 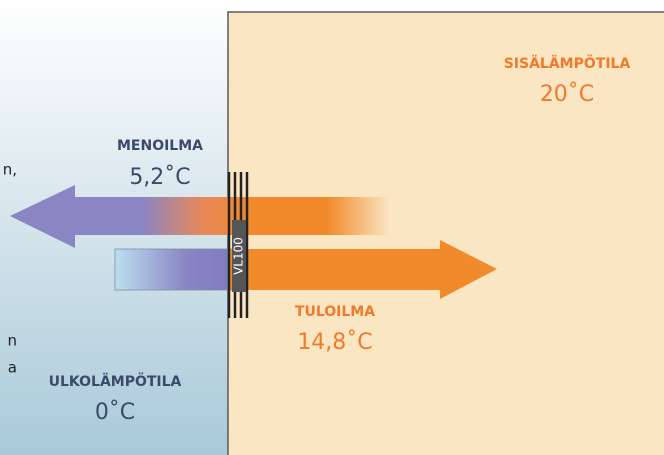 What do you see at coordinates (334, 342) in the screenshot?
I see `supply-temp: 14,8˚C` at bounding box center [334, 342].